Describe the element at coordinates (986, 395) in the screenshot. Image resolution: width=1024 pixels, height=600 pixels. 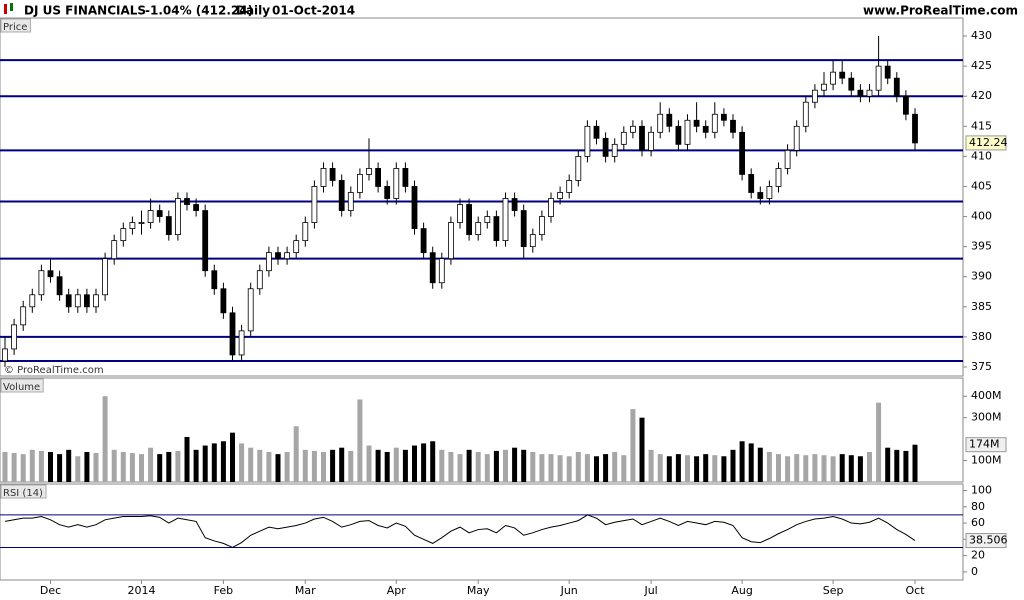
I see `y-tick-label: 400M` at that location.